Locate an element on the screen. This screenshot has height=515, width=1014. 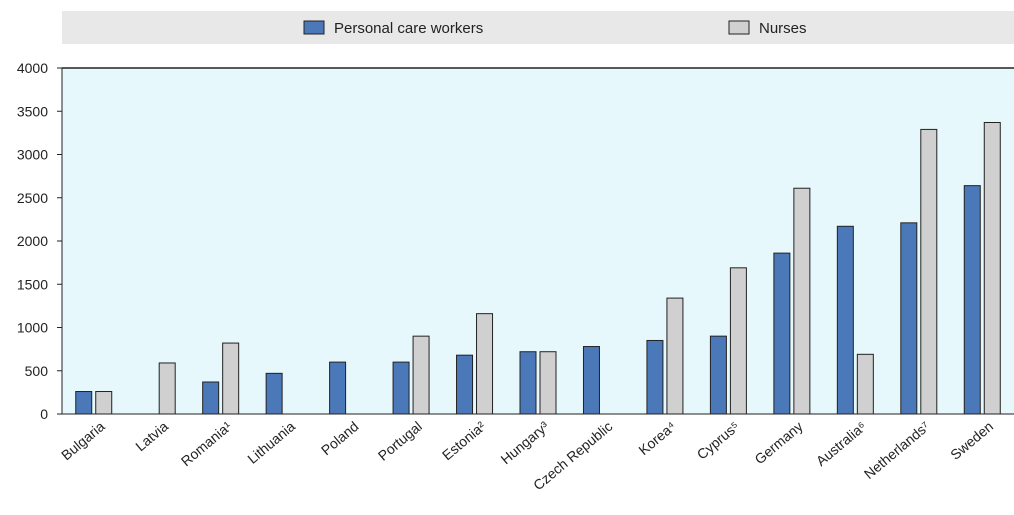
legend-label-nurses: Nurses is located at coordinates (783, 28).